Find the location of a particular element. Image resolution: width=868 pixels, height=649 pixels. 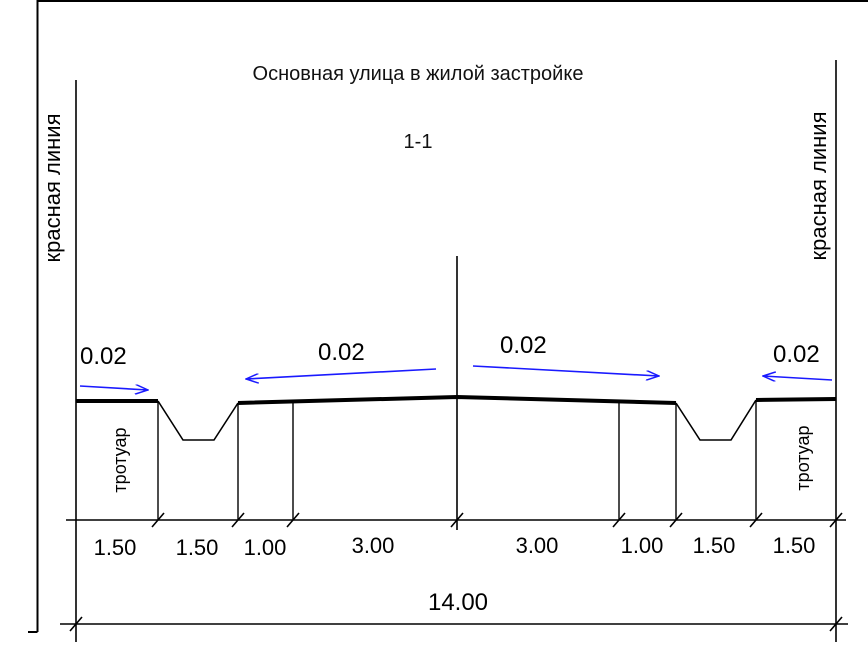

red-line-left-label: красная линия is located at coordinates (52, 188).